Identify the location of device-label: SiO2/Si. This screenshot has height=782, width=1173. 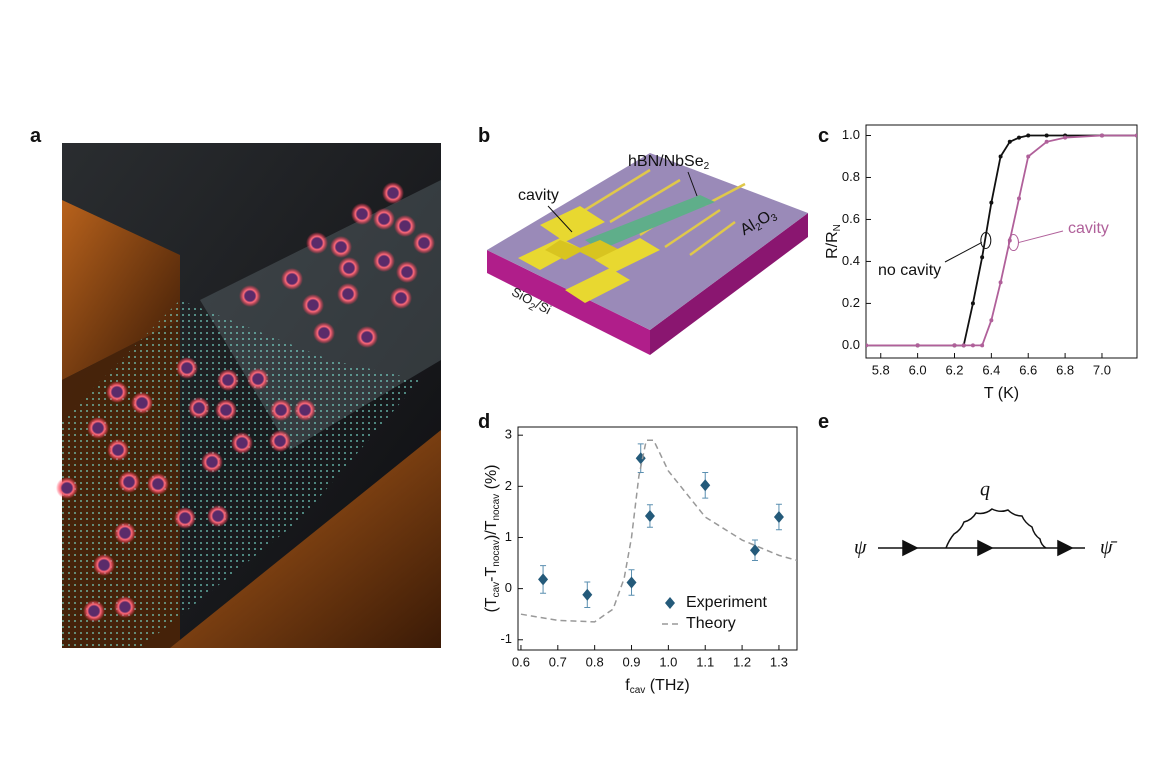
(530, 302).